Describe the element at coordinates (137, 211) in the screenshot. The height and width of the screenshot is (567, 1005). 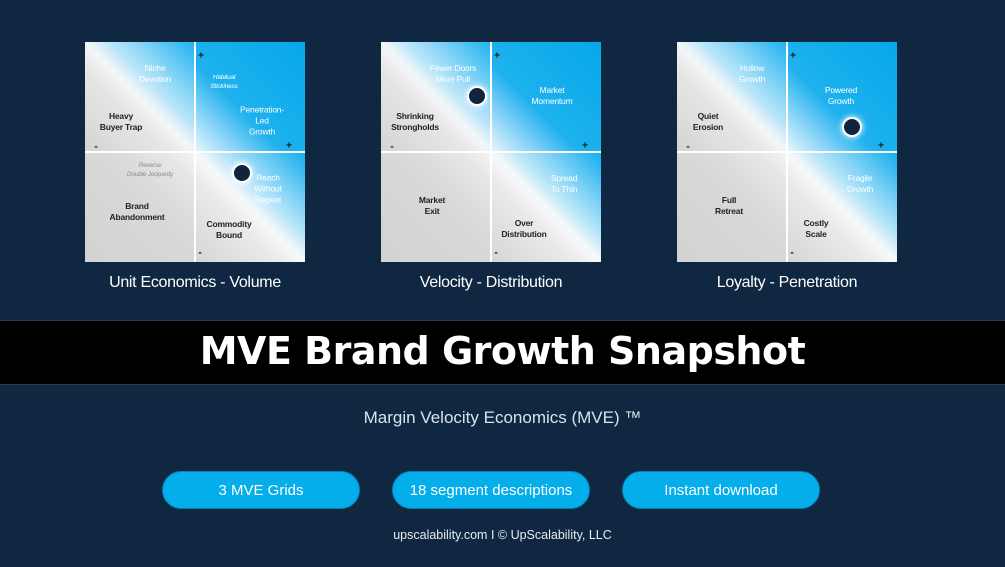
I see `segment-label: Brand Abandonment` at that location.